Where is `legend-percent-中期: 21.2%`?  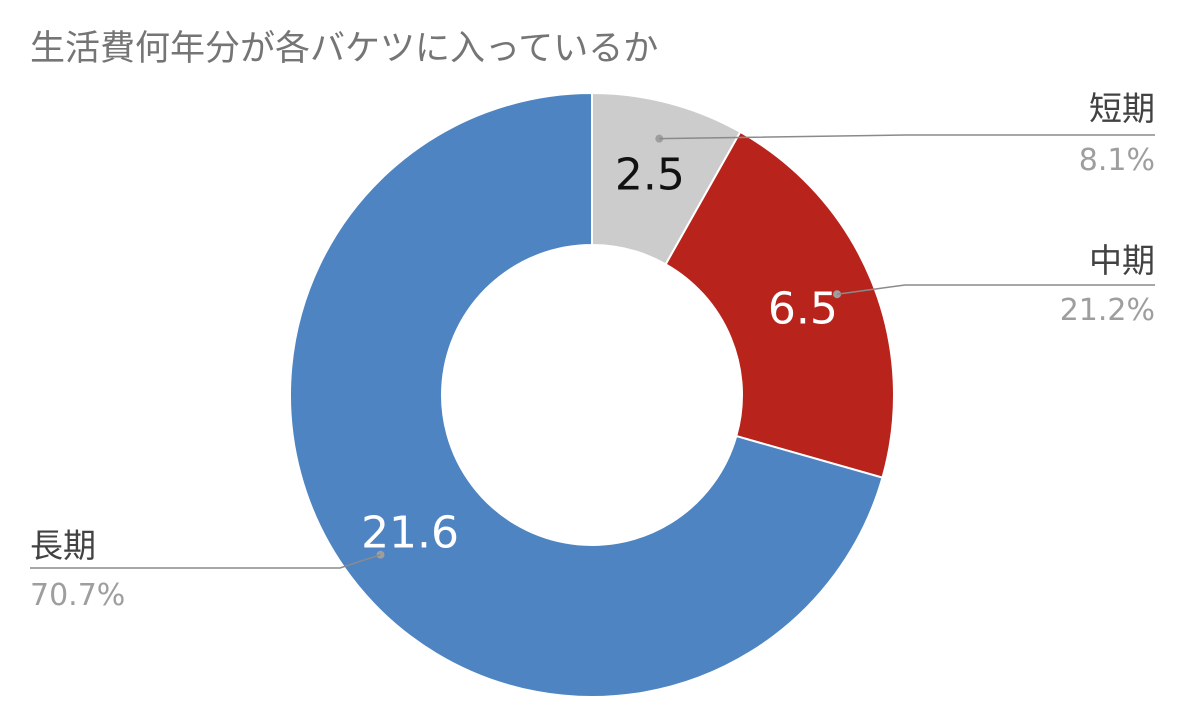
legend-percent-中期: 21.2% is located at coordinates (1107, 310).